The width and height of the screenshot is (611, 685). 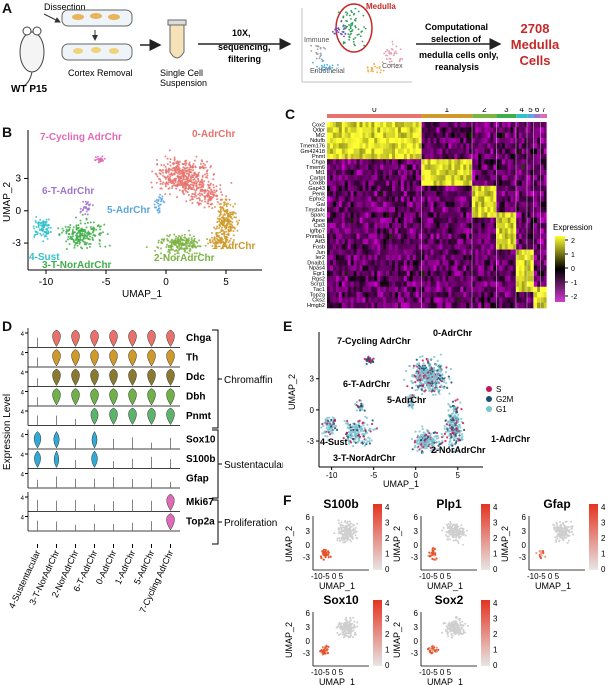 What do you see at coordinates (316, 40) in the screenshot?
I see `thumb-immune-label: Immune` at bounding box center [316, 40].